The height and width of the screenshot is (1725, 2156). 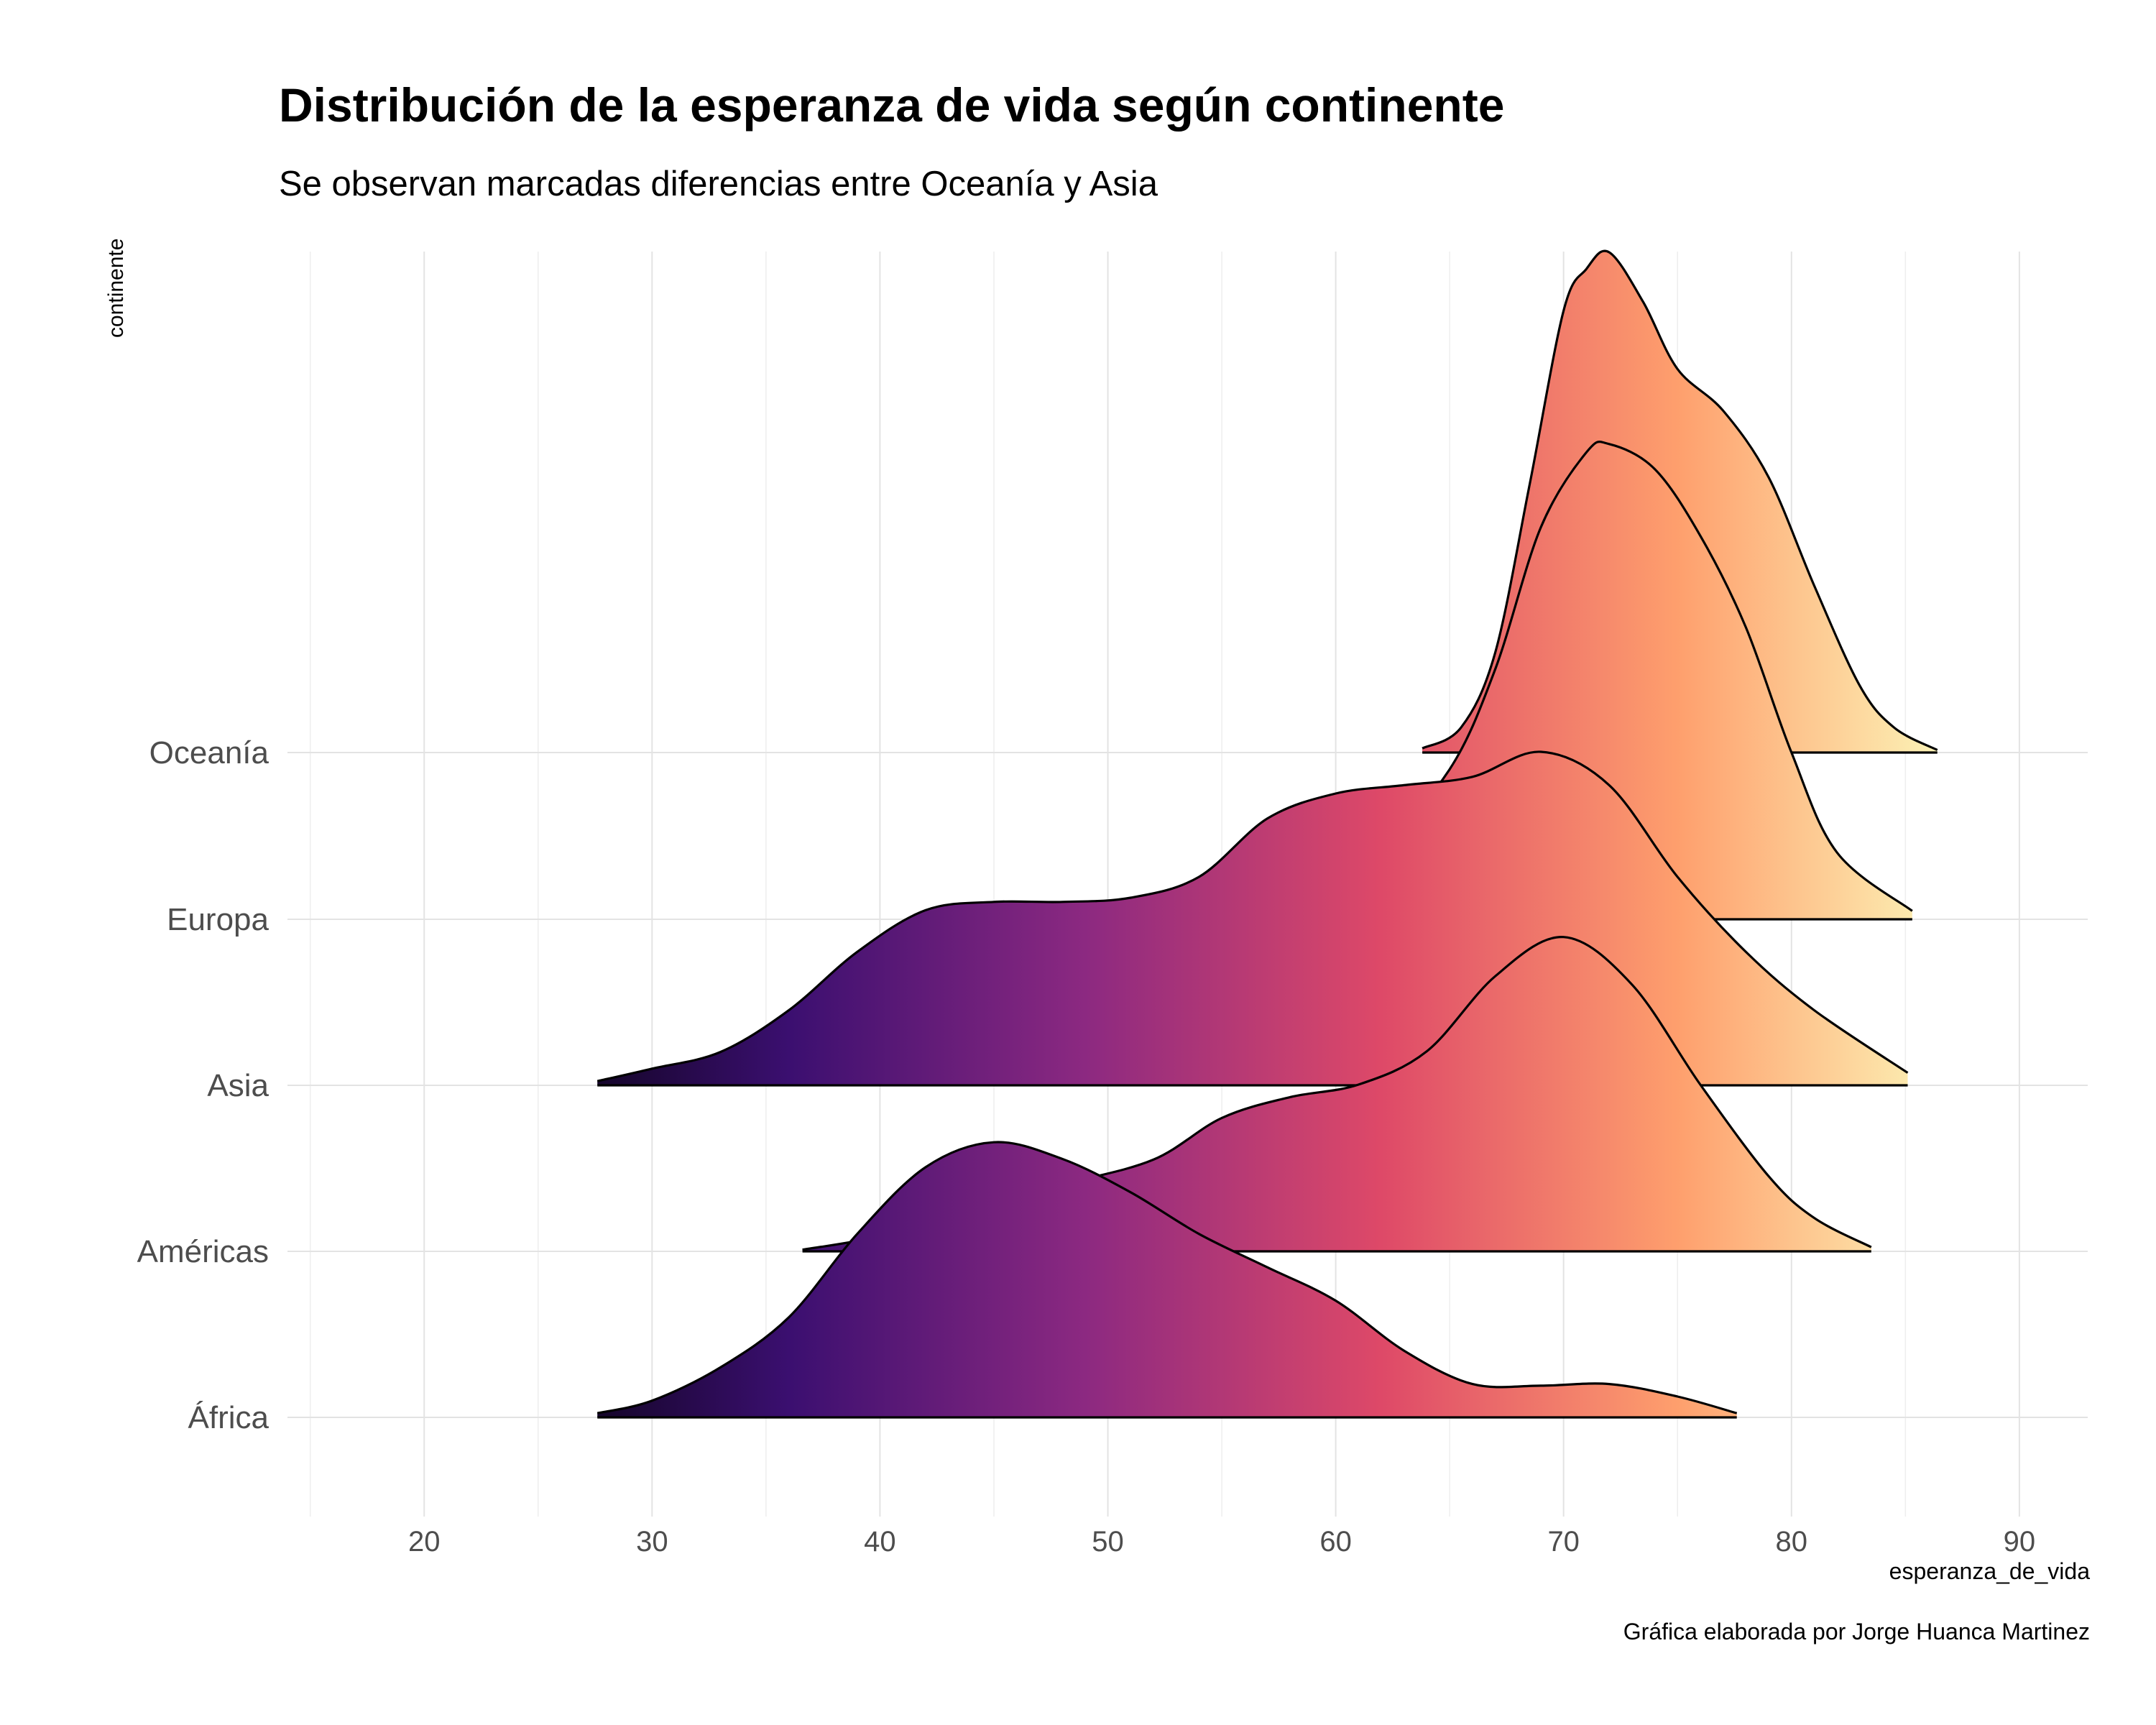 What do you see at coordinates (1990, 1571) in the screenshot?
I see `x-axis-label: esperanza_de_vida` at bounding box center [1990, 1571].